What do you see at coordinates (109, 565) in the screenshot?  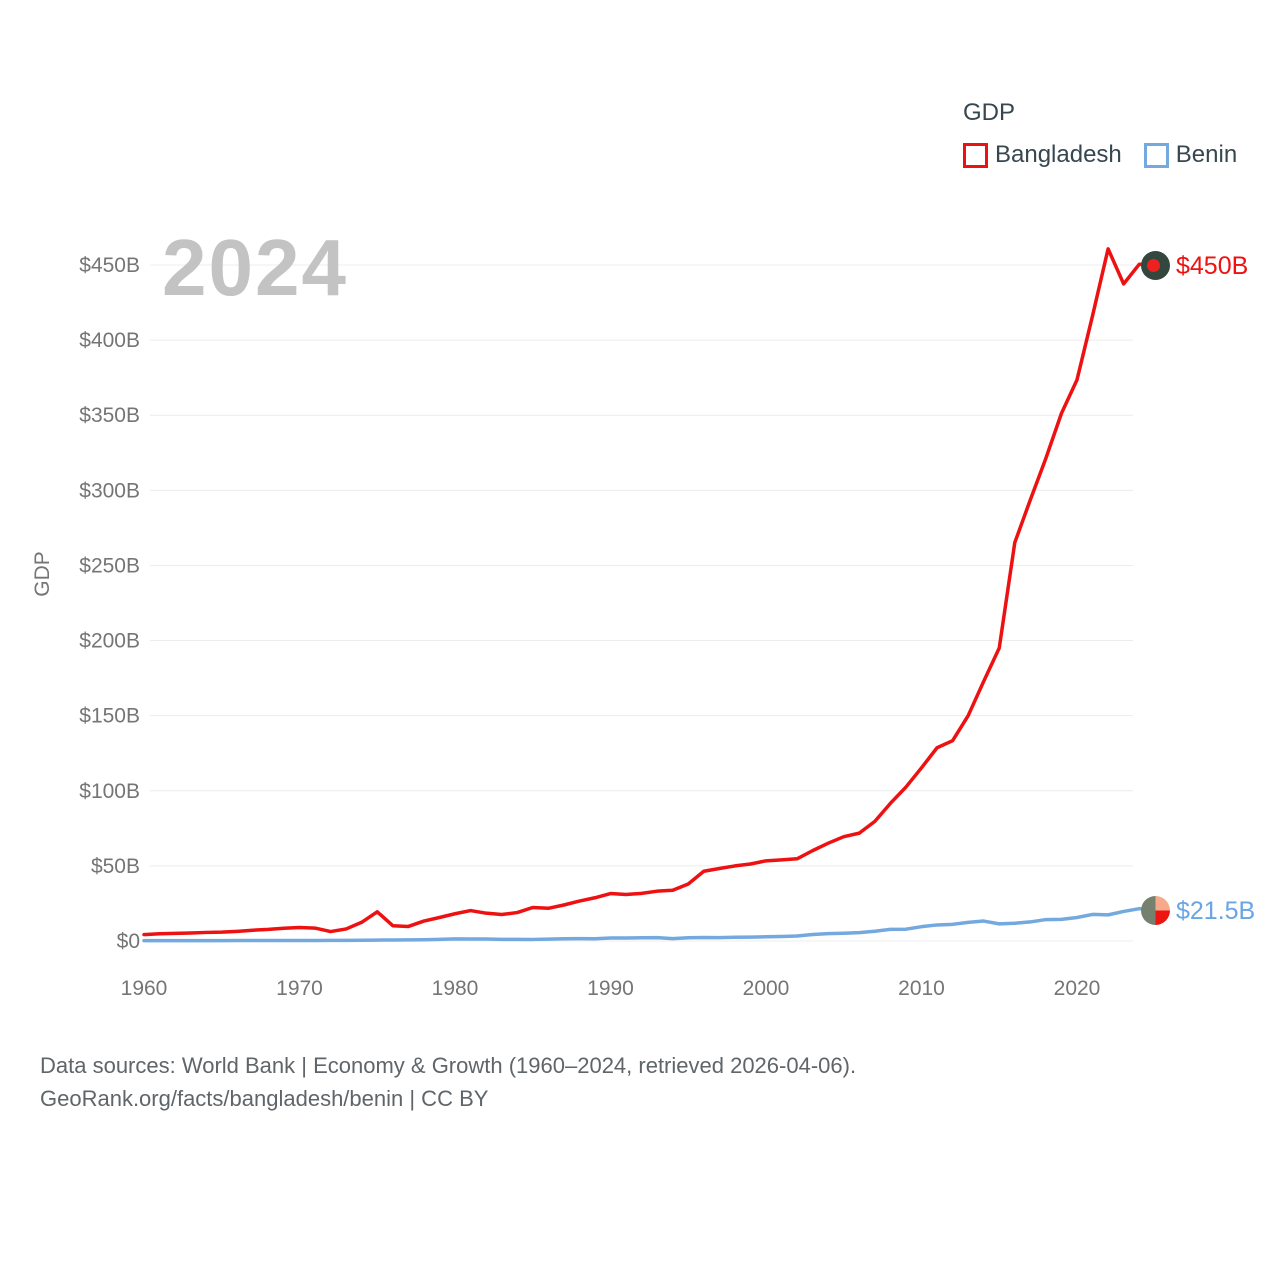 I see `y-tick-label: $250B` at bounding box center [109, 565].